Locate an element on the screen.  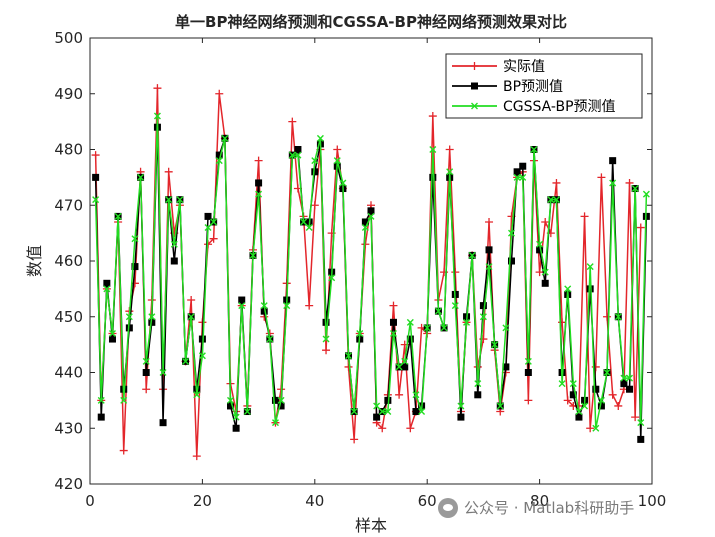
y-axis-title: 数值 is located at coordinates (34, 261).